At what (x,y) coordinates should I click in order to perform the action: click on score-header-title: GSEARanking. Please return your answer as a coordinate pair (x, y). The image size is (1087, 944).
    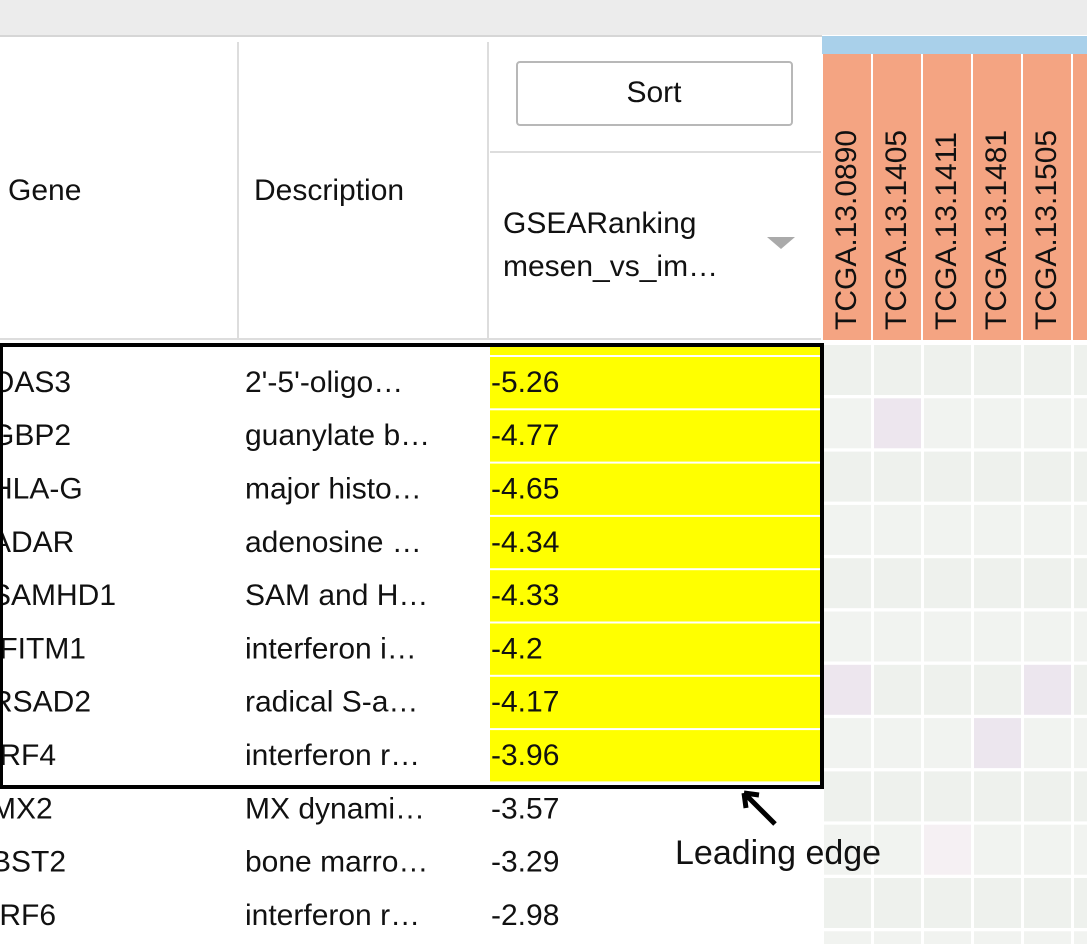
    Looking at the image, I should click on (599, 223).